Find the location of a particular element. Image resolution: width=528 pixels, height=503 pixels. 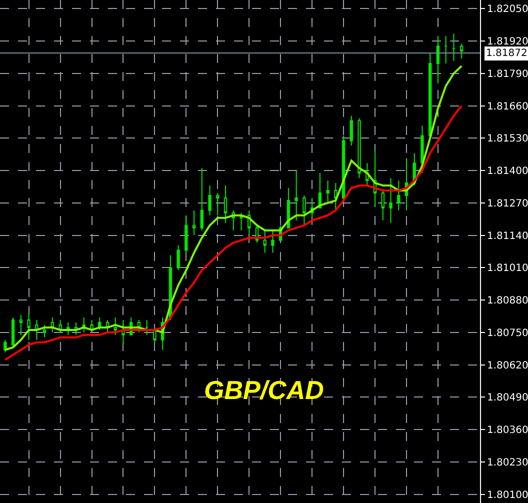

y-tick-label: 1.80750 is located at coordinates (507, 333).